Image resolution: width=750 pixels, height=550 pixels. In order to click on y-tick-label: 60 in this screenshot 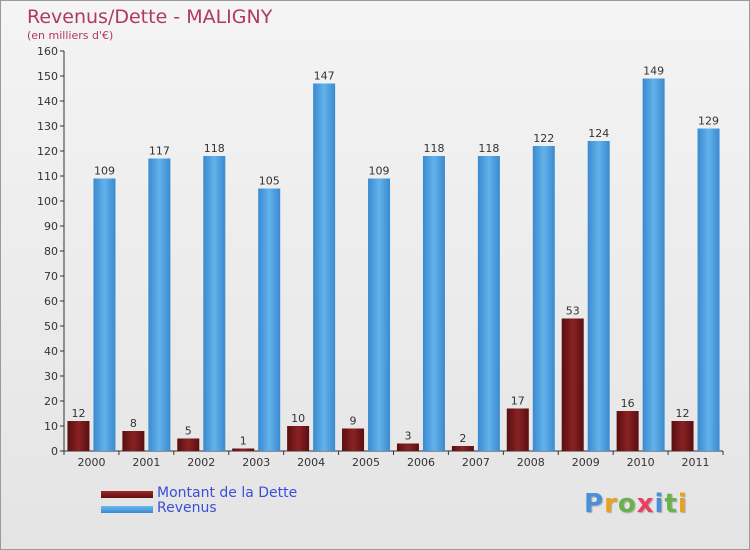, I will do `click(51, 301)`.